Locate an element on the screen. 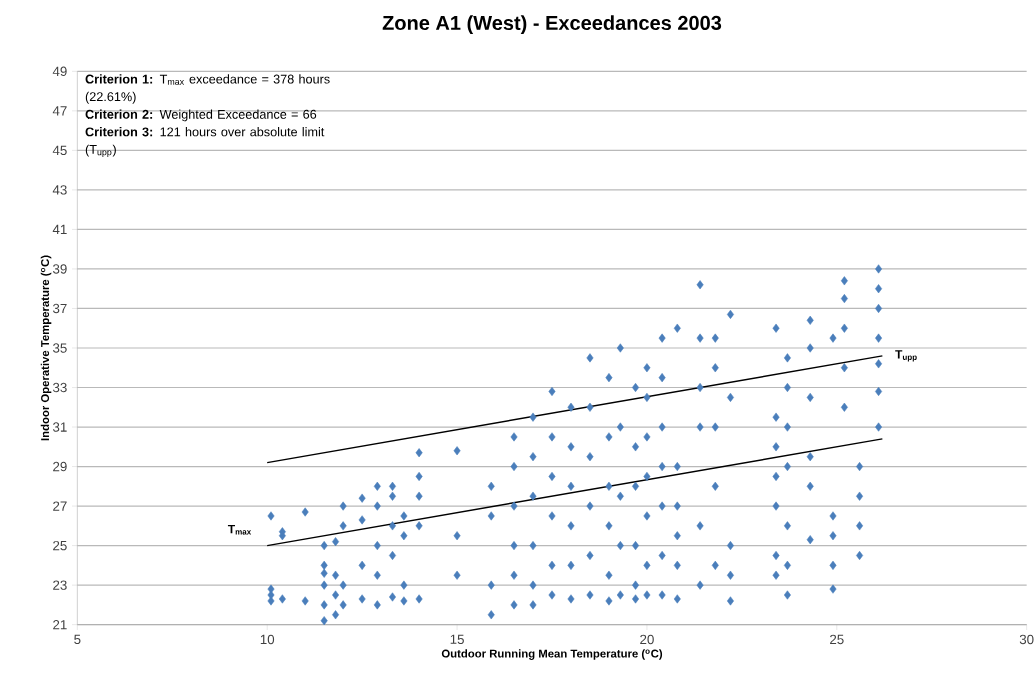  y-tick-label: 21 is located at coordinates (60, 625).